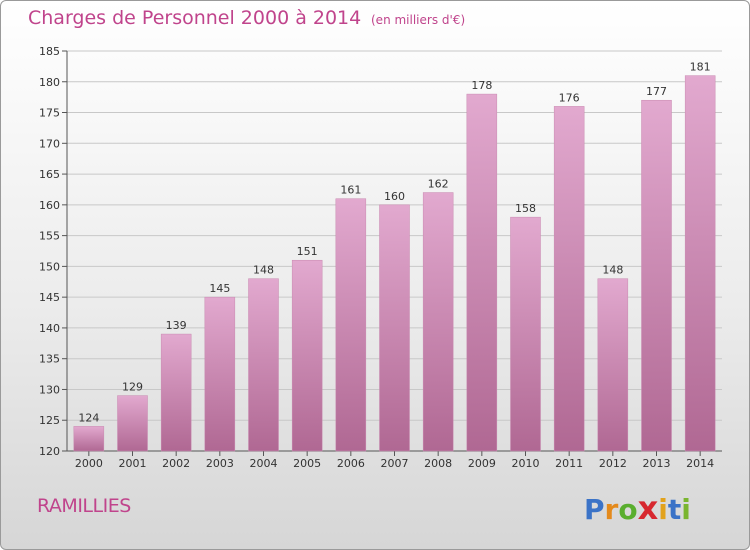  Describe the element at coordinates (613, 463) in the screenshot. I see `x-tick-label: 2012` at that location.